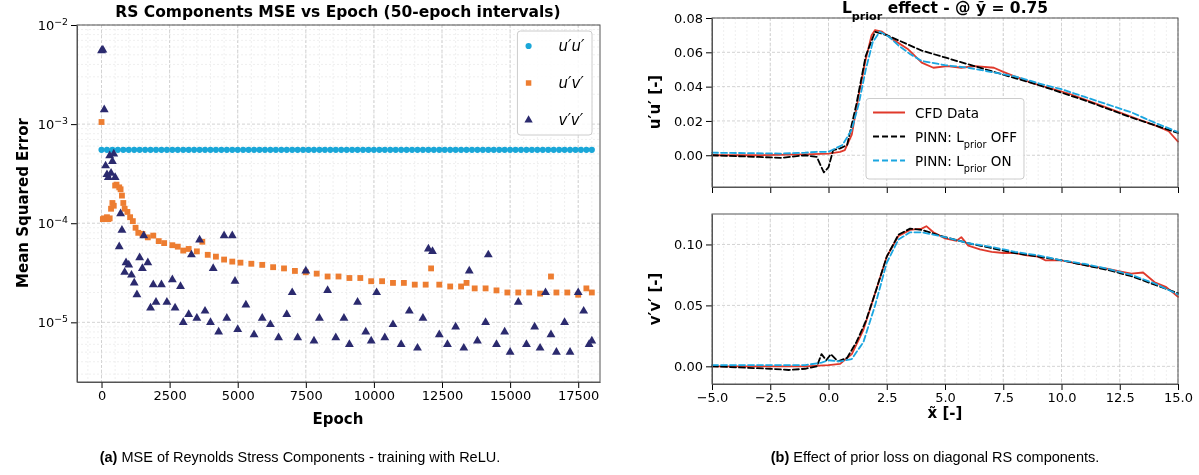 Image resolution: width=1199 pixels, height=475 pixels. I want to click on legend-label: PINN: L$_{prior}$ OFF, so click(966, 138).